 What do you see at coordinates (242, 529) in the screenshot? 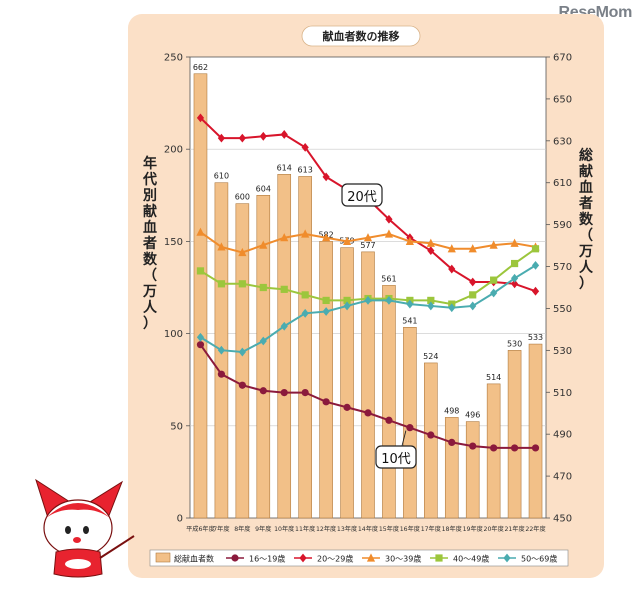
I see `x-tick-label: 8年度` at bounding box center [242, 529].